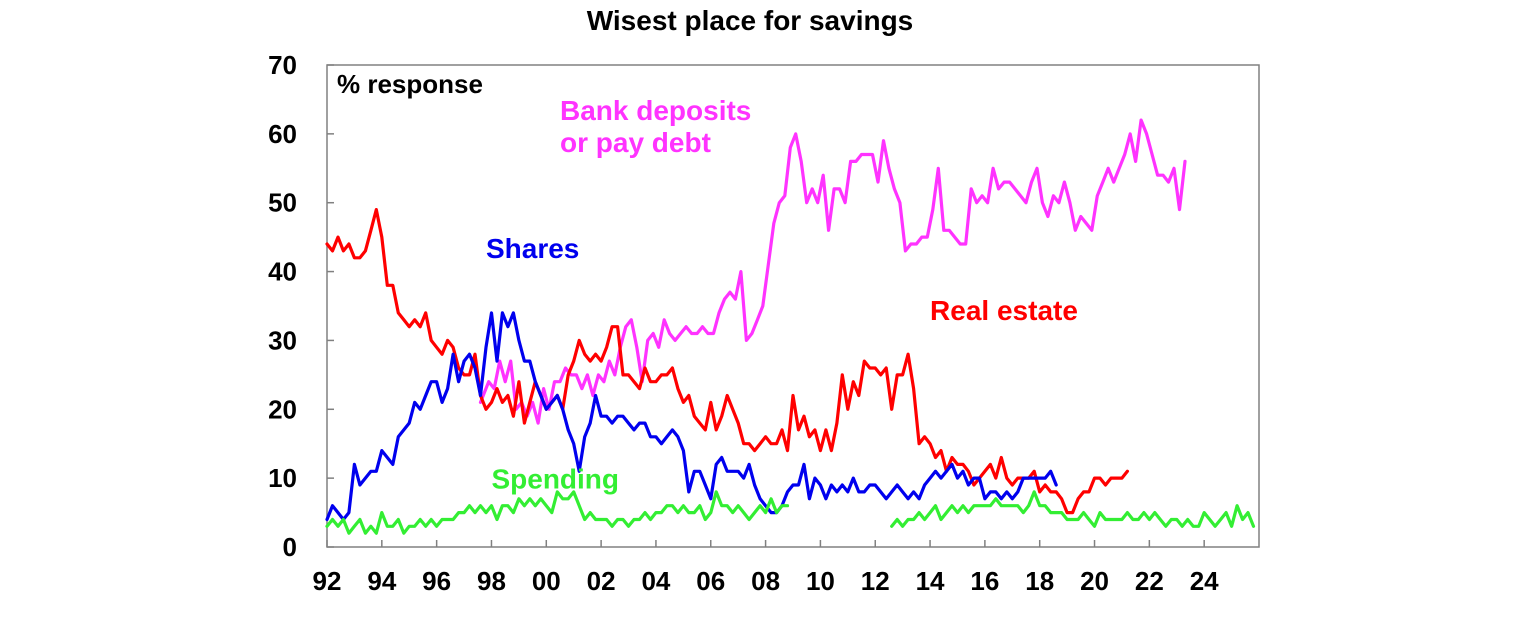 The height and width of the screenshot is (630, 1536). What do you see at coordinates (282, 65) in the screenshot?
I see `y-tick-label: 70` at bounding box center [282, 65].